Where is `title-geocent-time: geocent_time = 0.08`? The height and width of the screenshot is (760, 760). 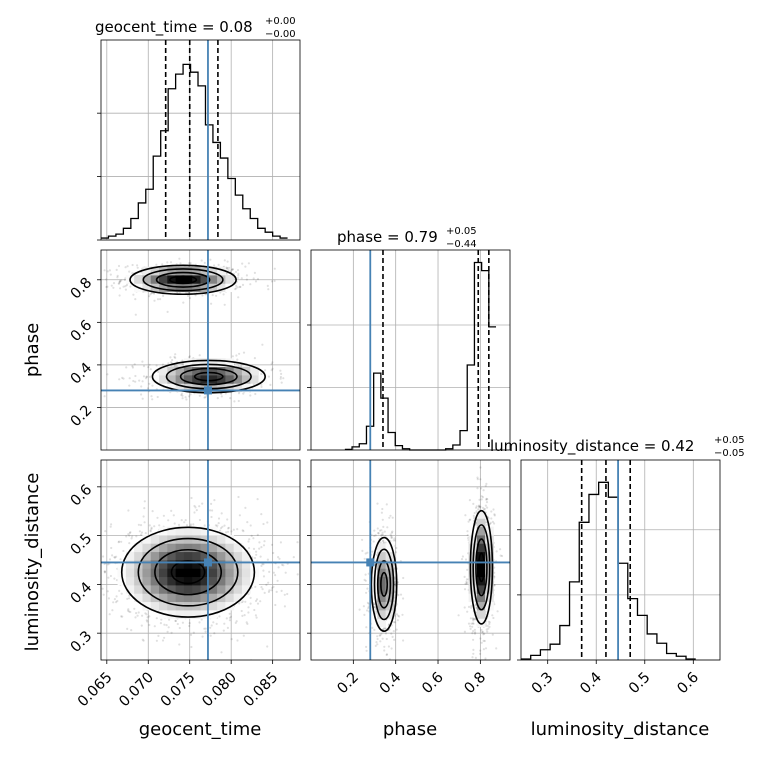
title-geocent-time: geocent_time = 0.08 is located at coordinates (174, 27).